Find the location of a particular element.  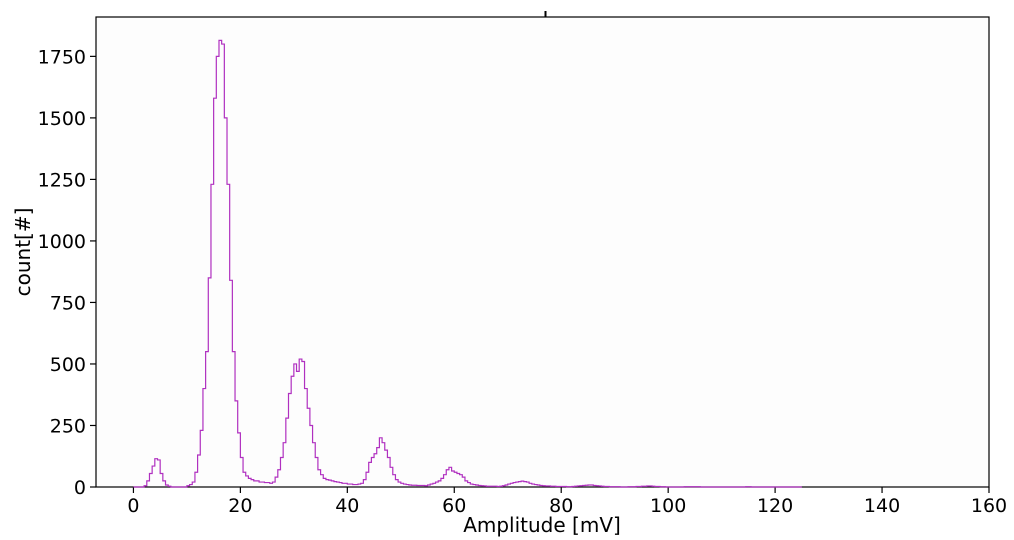

y-tick-label: 1500 is located at coordinates (62, 119).